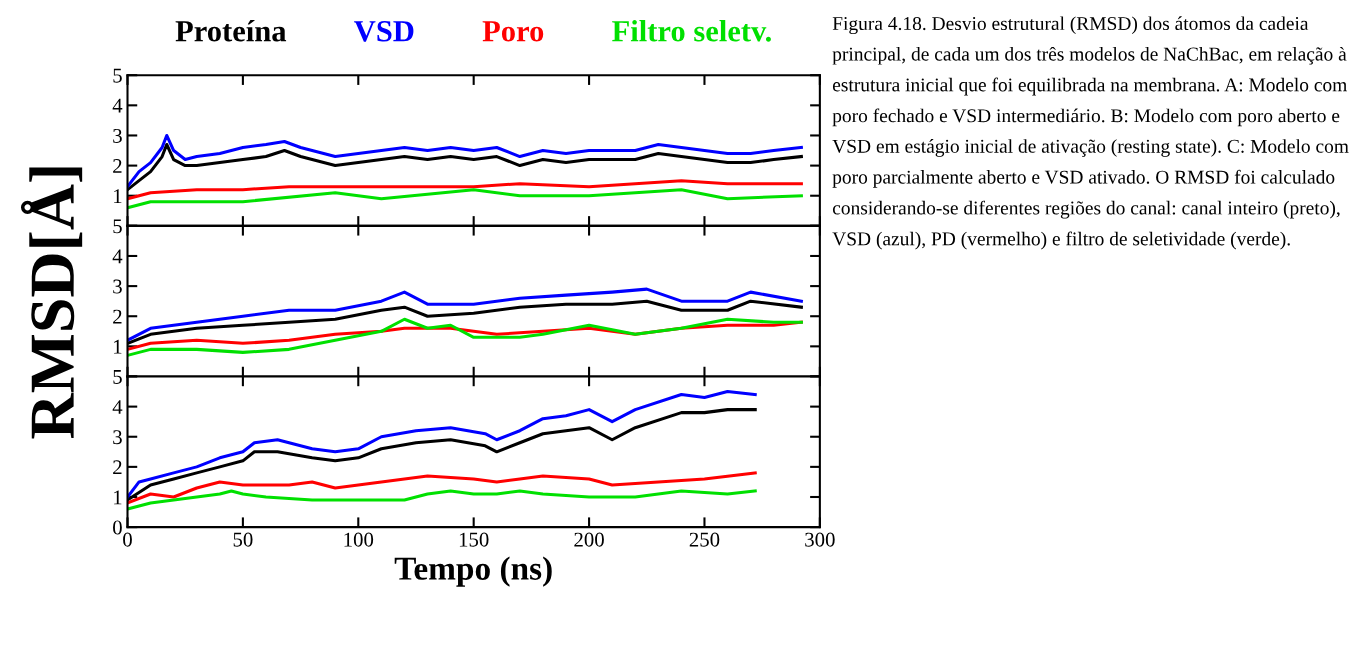  I want to click on x-tick-label: 150, so click(474, 539).